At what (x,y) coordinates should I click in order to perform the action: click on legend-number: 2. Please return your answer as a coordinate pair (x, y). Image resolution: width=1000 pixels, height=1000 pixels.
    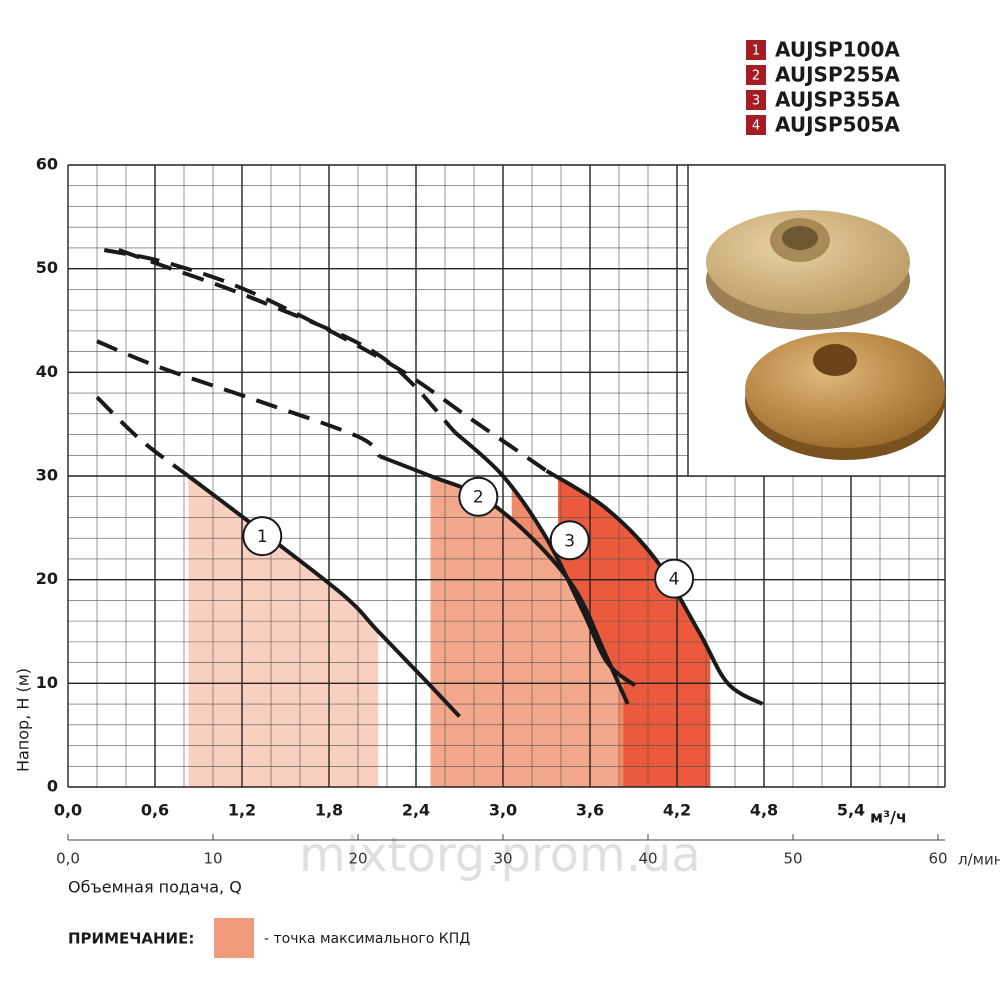
    Looking at the image, I should click on (756, 76).